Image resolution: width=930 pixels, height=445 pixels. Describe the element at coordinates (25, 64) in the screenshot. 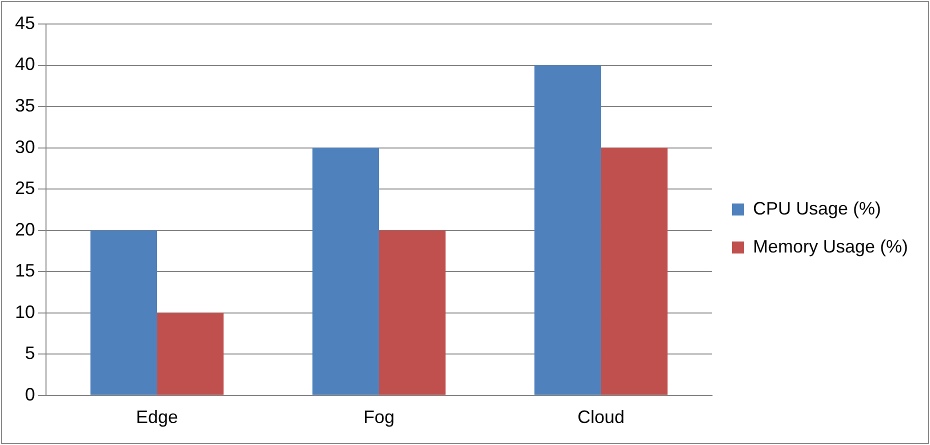

I see `y-tick-label: 40` at that location.